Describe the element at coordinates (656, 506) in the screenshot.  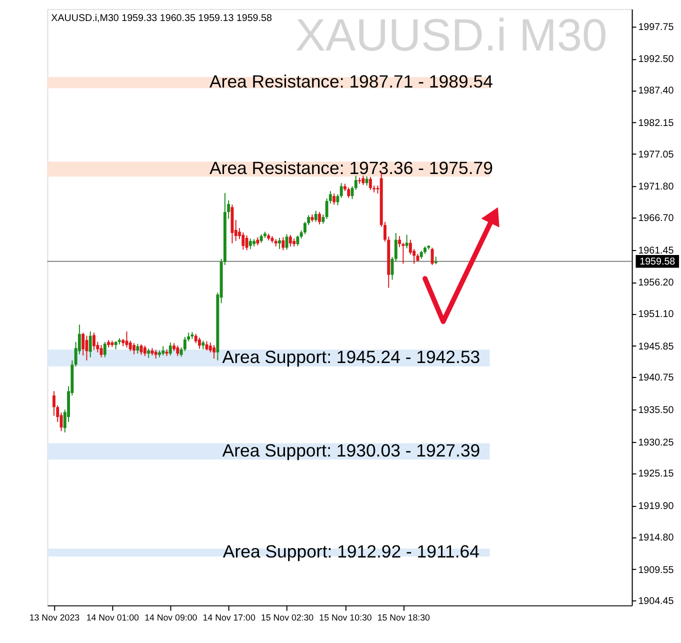
I see `y-tick-label: 1919.90` at that location.